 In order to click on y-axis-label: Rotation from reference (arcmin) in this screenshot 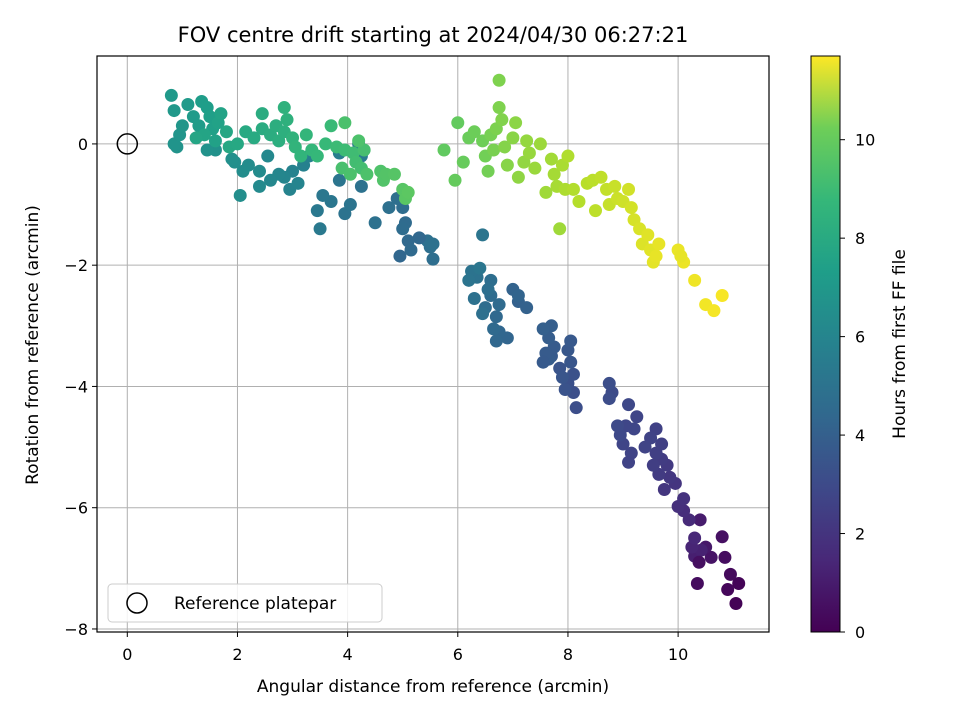, I will do `click(33, 345)`.